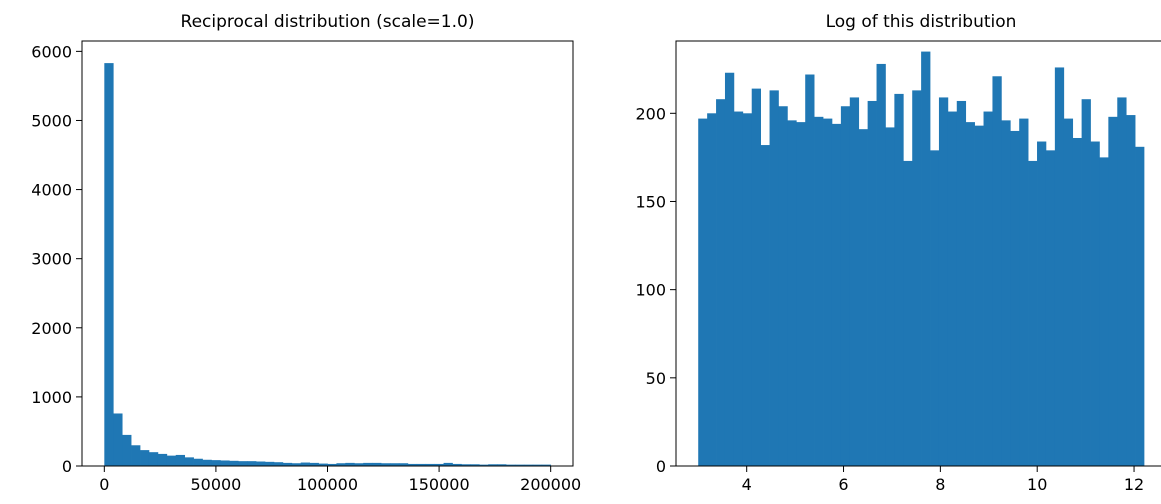 The image size is (1161, 504). What do you see at coordinates (1134, 484) in the screenshot?
I see `x-tick-label: 12` at bounding box center [1134, 484].